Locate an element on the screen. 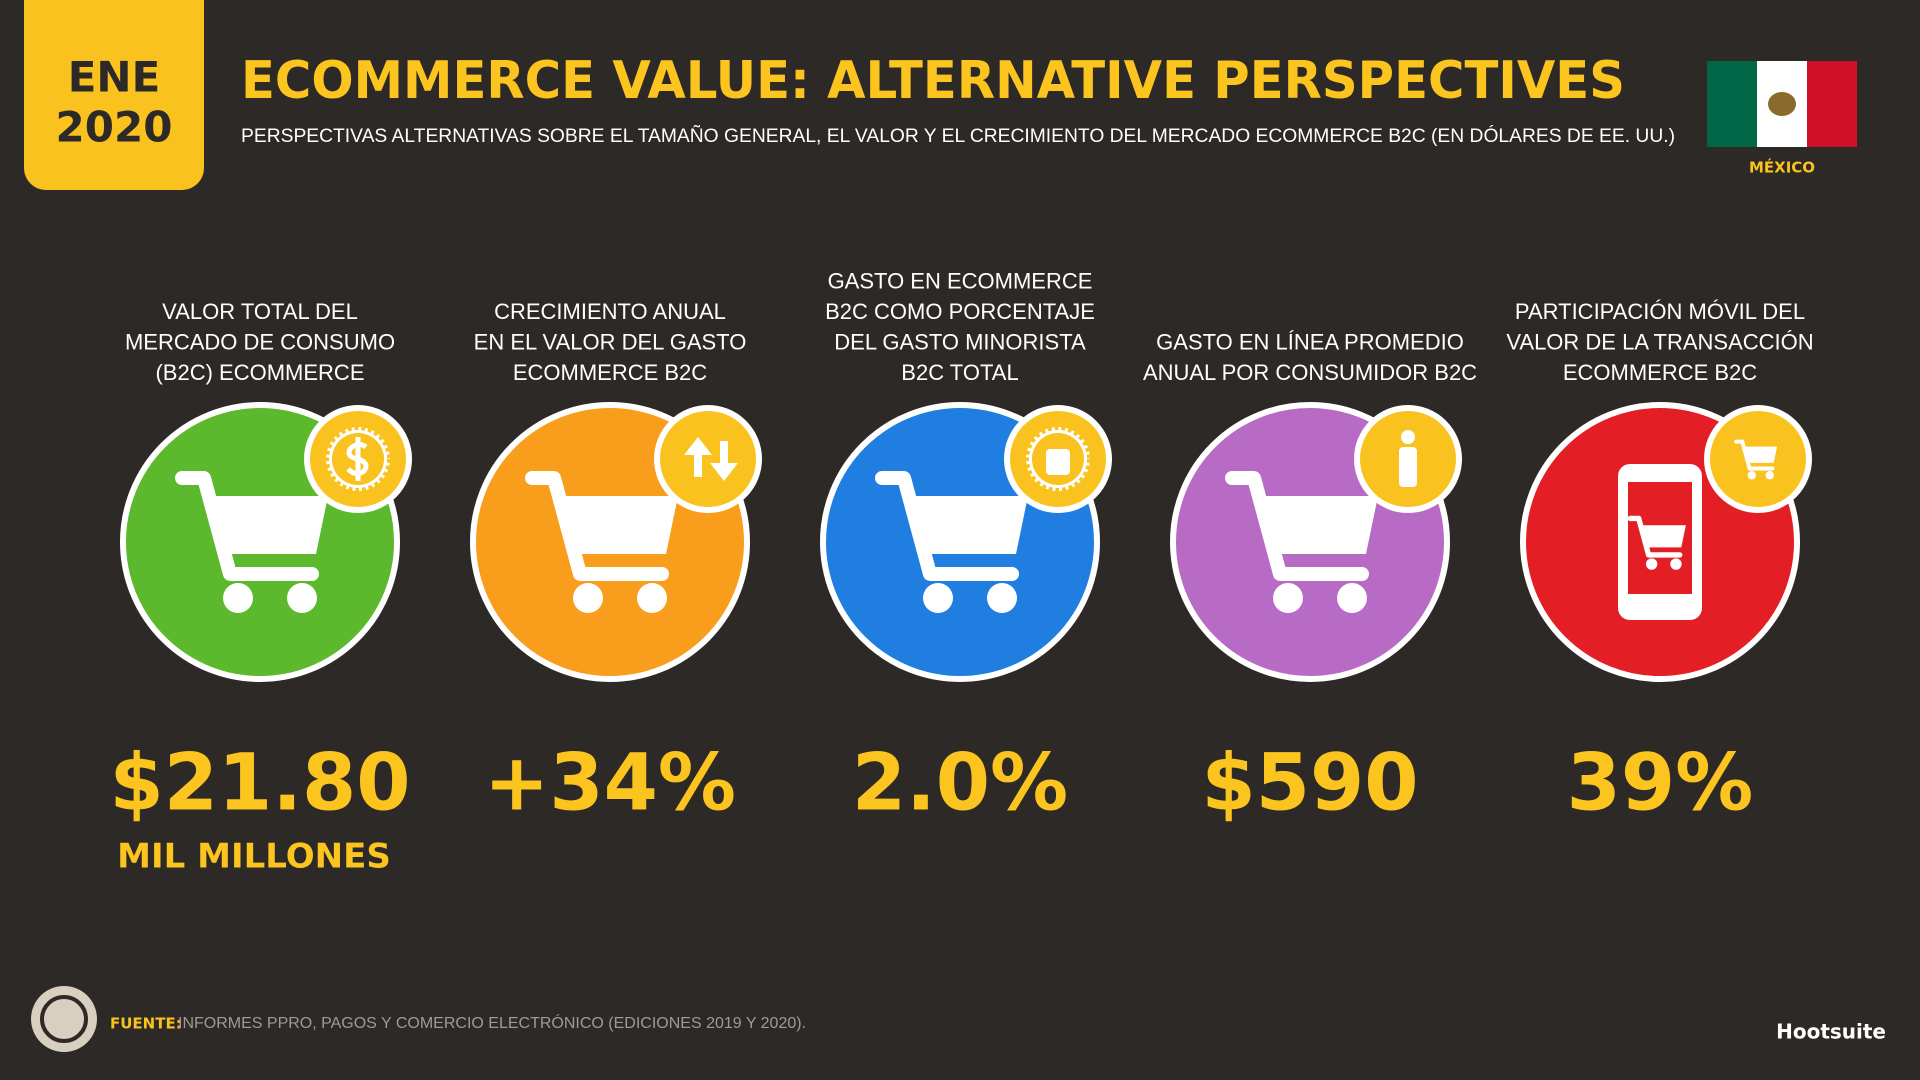 This screenshot has width=1920, height=1080. card-value: $21.80 is located at coordinates (260, 783).